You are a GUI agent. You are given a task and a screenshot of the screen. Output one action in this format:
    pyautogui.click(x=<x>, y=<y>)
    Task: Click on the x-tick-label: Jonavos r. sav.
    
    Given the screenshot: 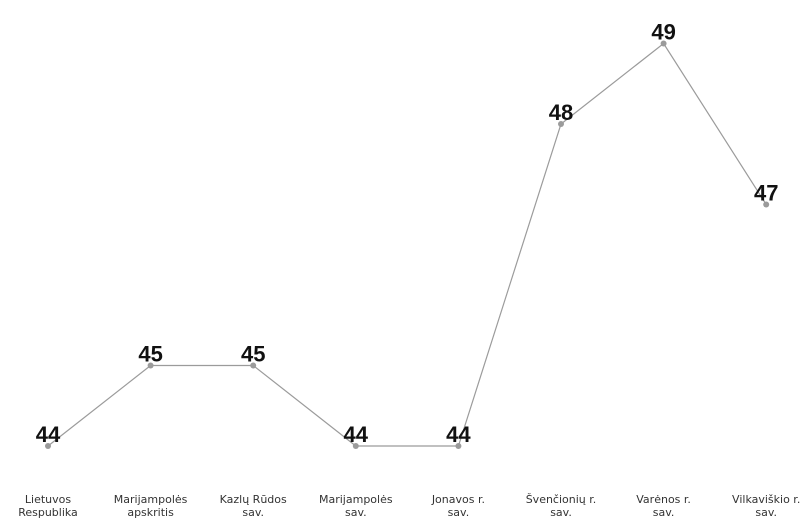 What is the action you would take?
    pyautogui.click(x=458, y=506)
    